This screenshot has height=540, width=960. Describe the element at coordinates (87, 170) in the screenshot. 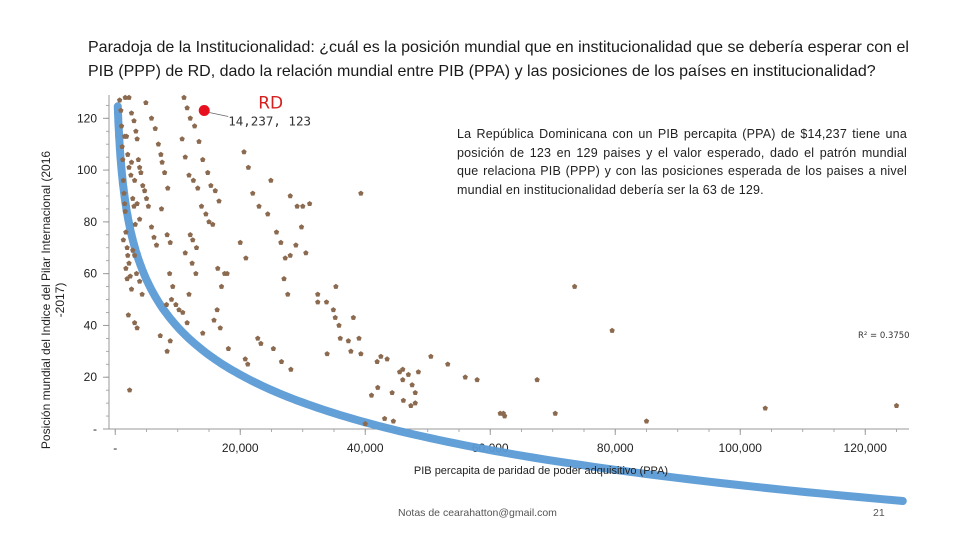

I see `y-tick-label: 100` at that location.